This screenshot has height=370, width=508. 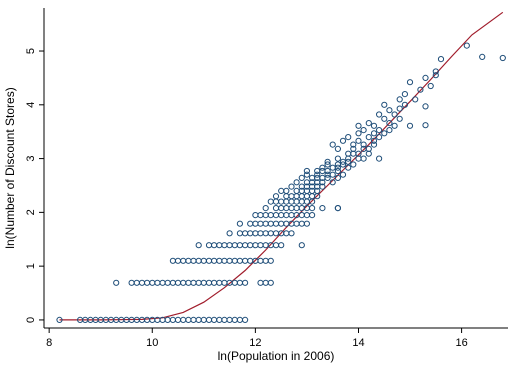 What do you see at coordinates (31, 159) in the screenshot?
I see `y-tick-label: 3` at bounding box center [31, 159].